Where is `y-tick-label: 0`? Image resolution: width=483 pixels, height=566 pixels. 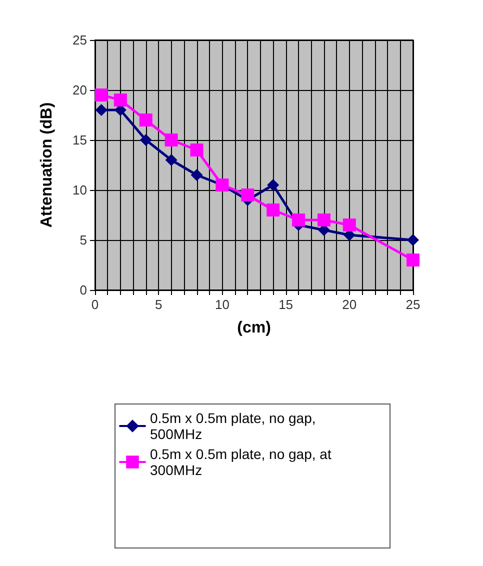 y-tick-label: 0 is located at coordinates (83, 290).